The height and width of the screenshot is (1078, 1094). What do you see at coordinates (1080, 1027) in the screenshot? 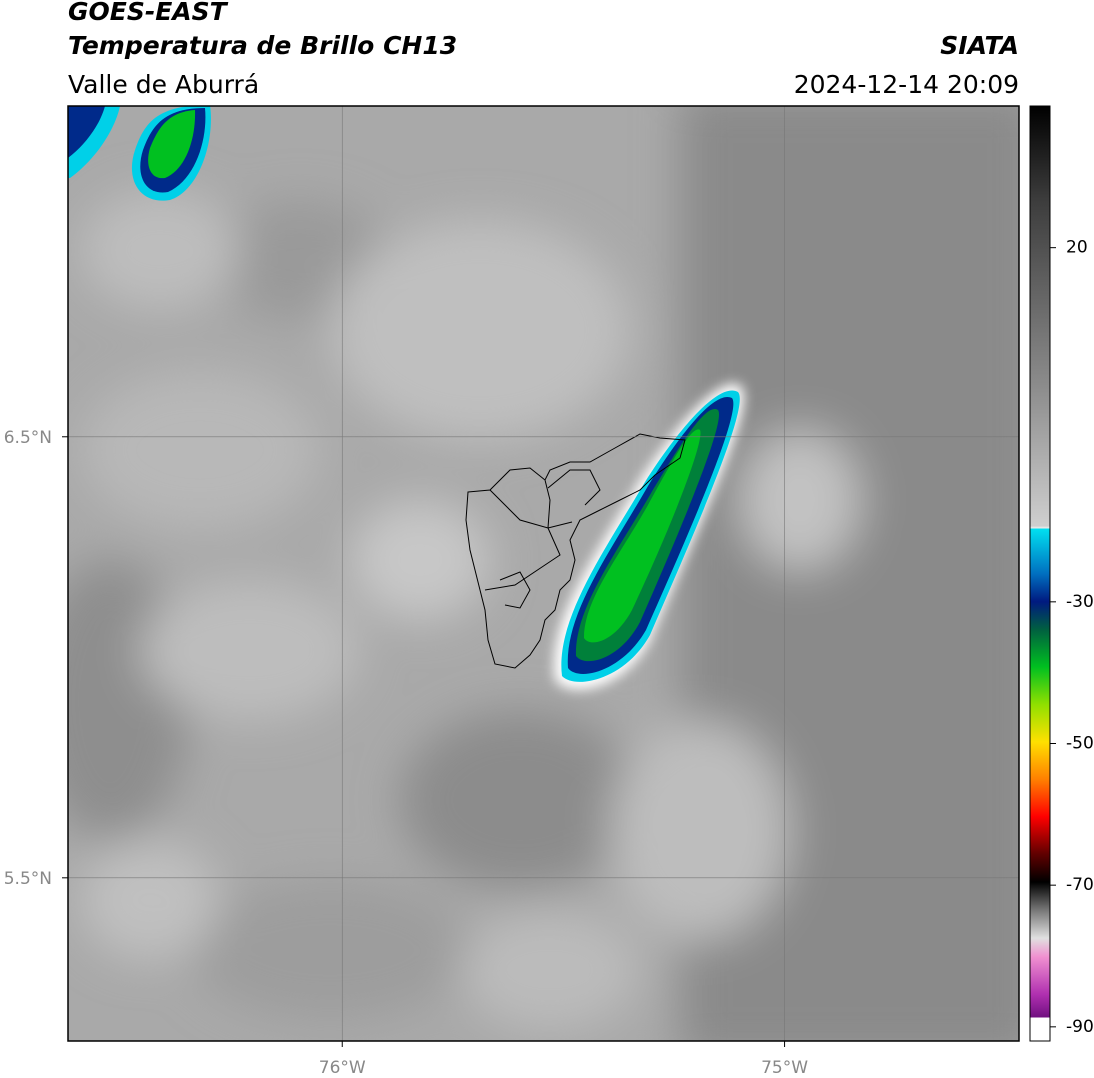
I see `colorbar-tick-label: -90` at bounding box center [1080, 1027].